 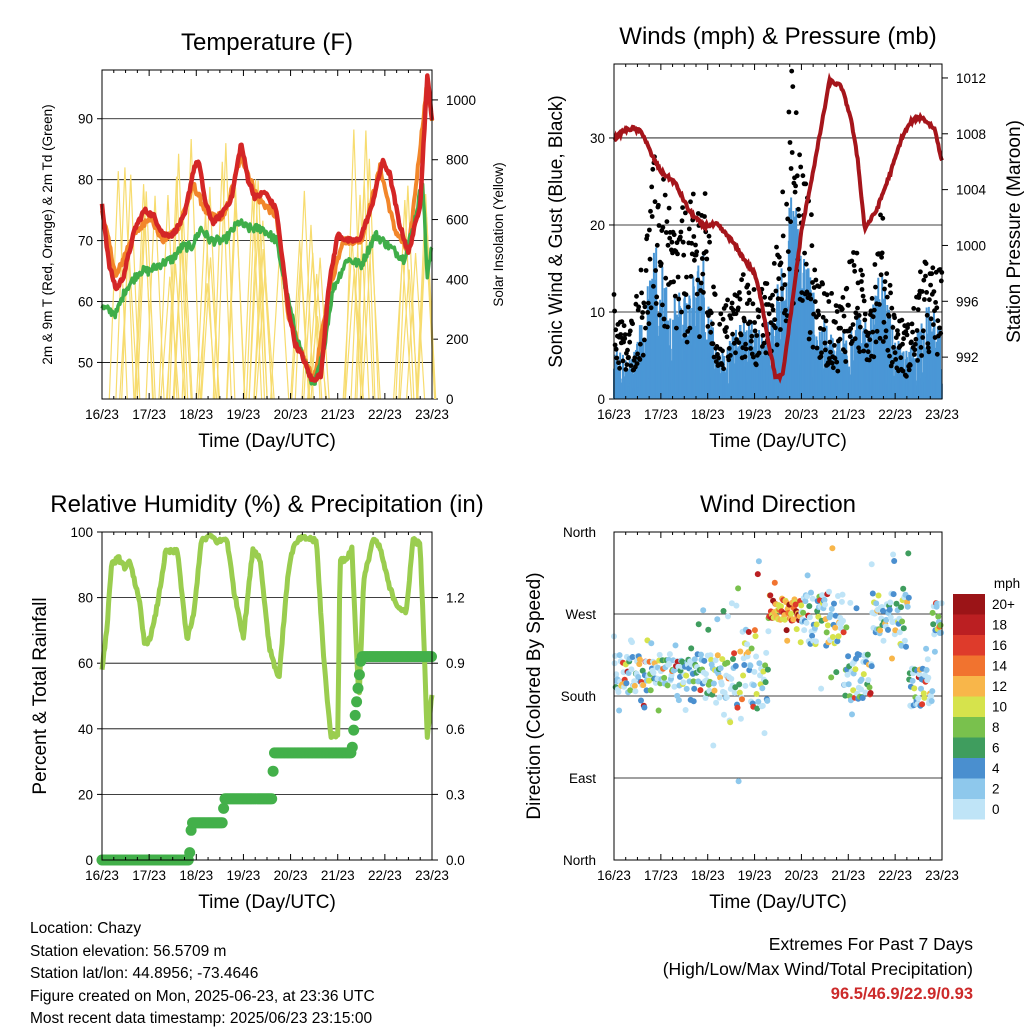 I want to click on solar-spike, so click(x=222, y=280).